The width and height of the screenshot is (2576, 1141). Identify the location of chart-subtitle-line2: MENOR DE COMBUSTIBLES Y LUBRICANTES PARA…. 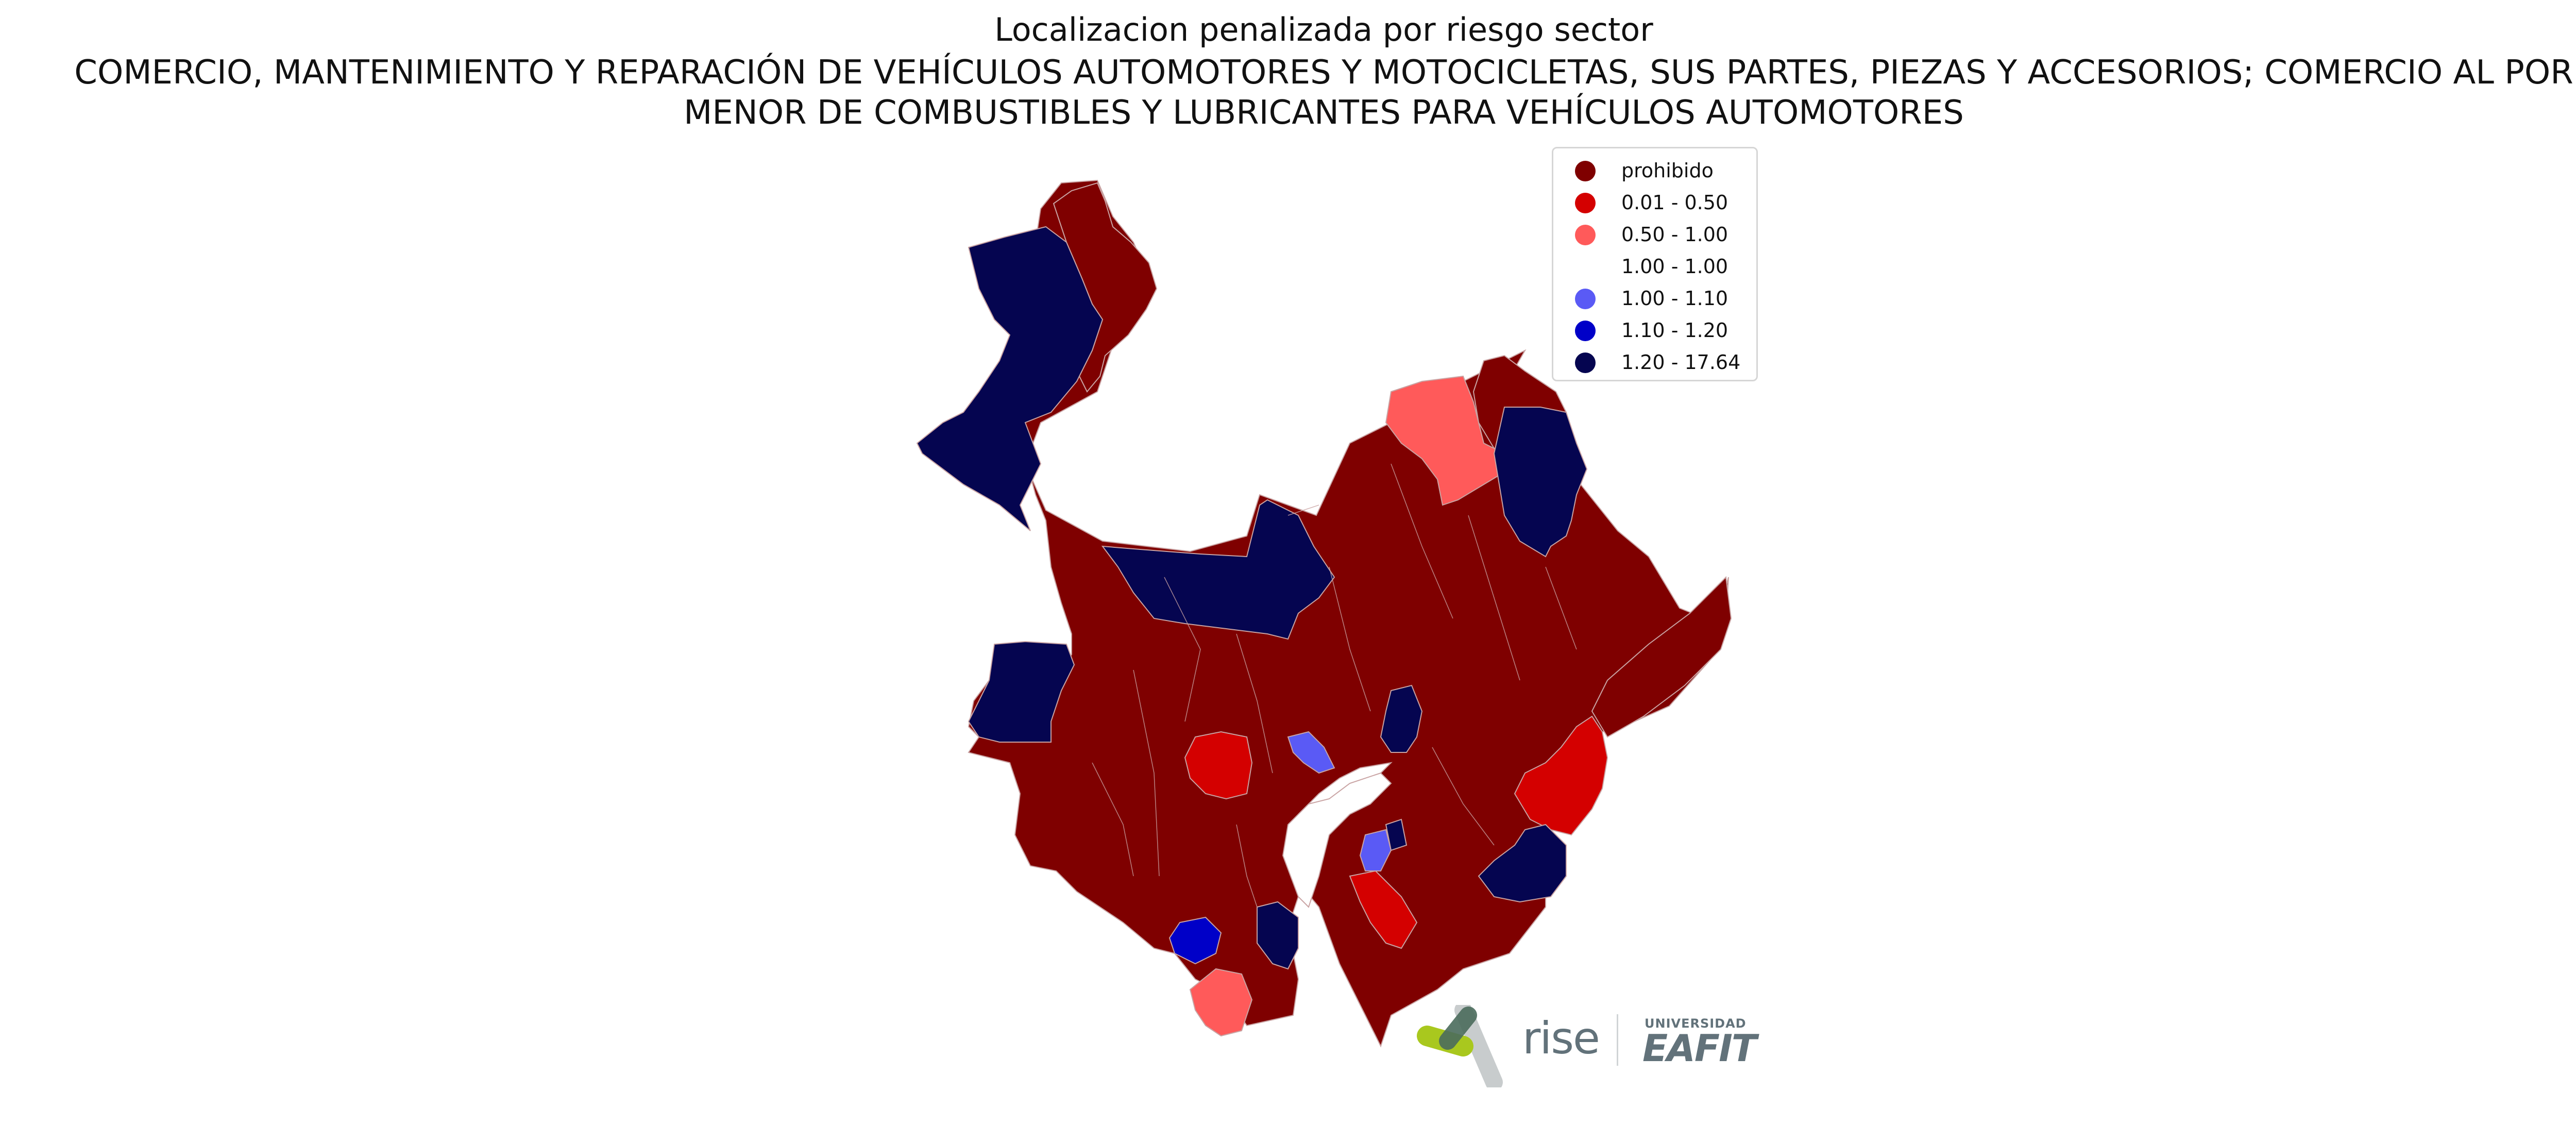
(1324, 113).